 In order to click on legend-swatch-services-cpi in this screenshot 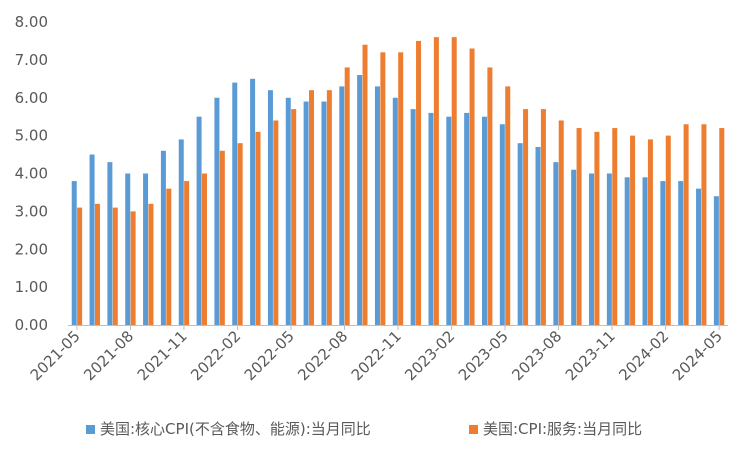, I will do `click(473, 429)`.